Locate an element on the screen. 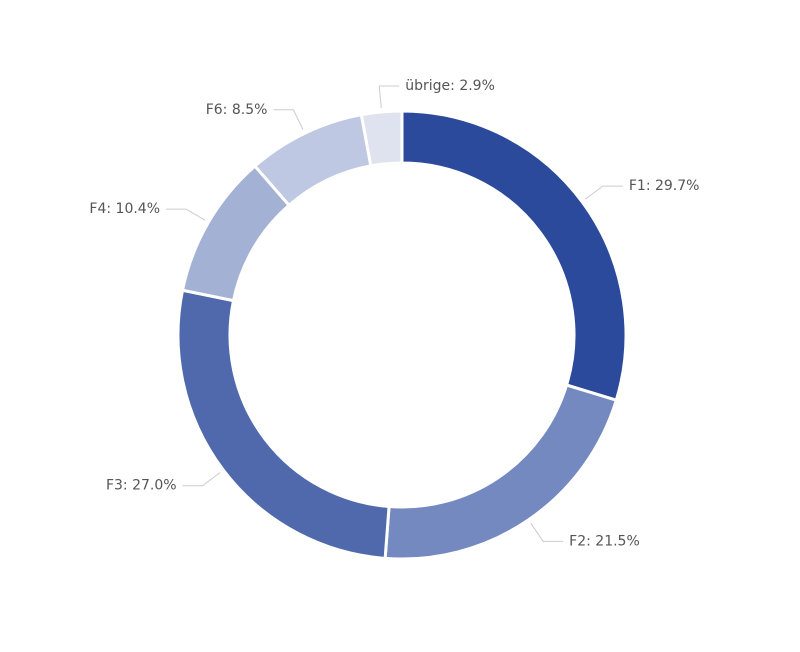  slice-label: F6: 8.5% is located at coordinates (237, 110).